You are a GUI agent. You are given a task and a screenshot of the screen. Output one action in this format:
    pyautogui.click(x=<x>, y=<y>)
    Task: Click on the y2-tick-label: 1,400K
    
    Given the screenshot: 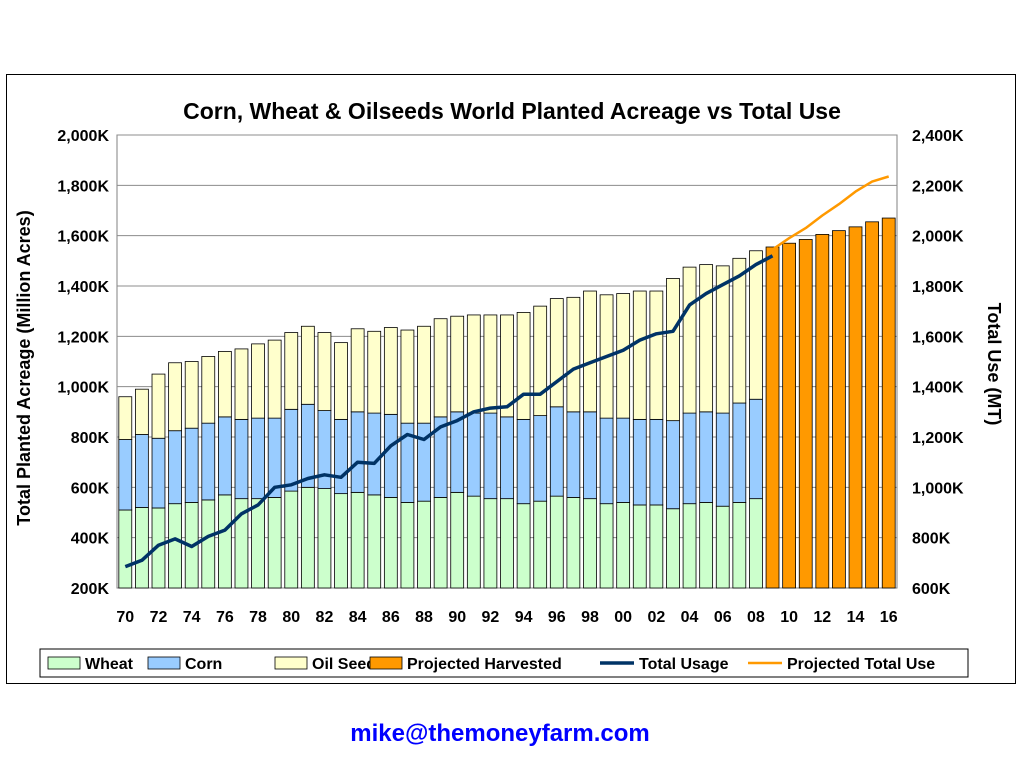 What is the action you would take?
    pyautogui.click(x=938, y=388)
    